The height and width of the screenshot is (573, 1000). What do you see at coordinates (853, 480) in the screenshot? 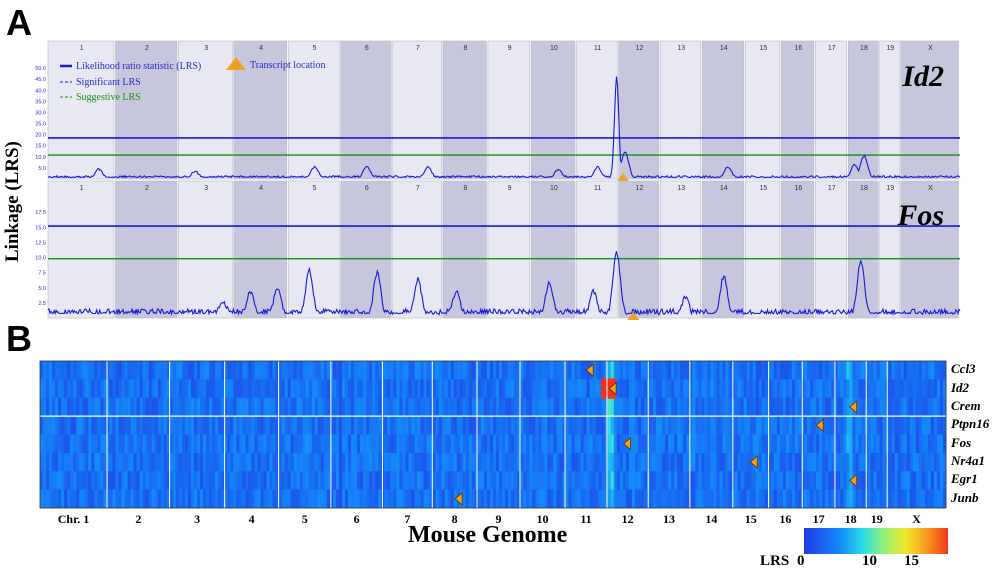
I see `transcript-marker` at bounding box center [853, 480].